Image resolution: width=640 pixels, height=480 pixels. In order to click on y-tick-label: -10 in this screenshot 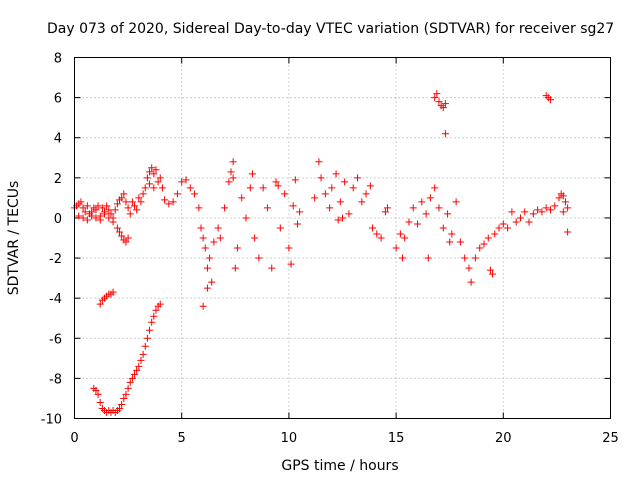, I will do `click(51, 420)`.